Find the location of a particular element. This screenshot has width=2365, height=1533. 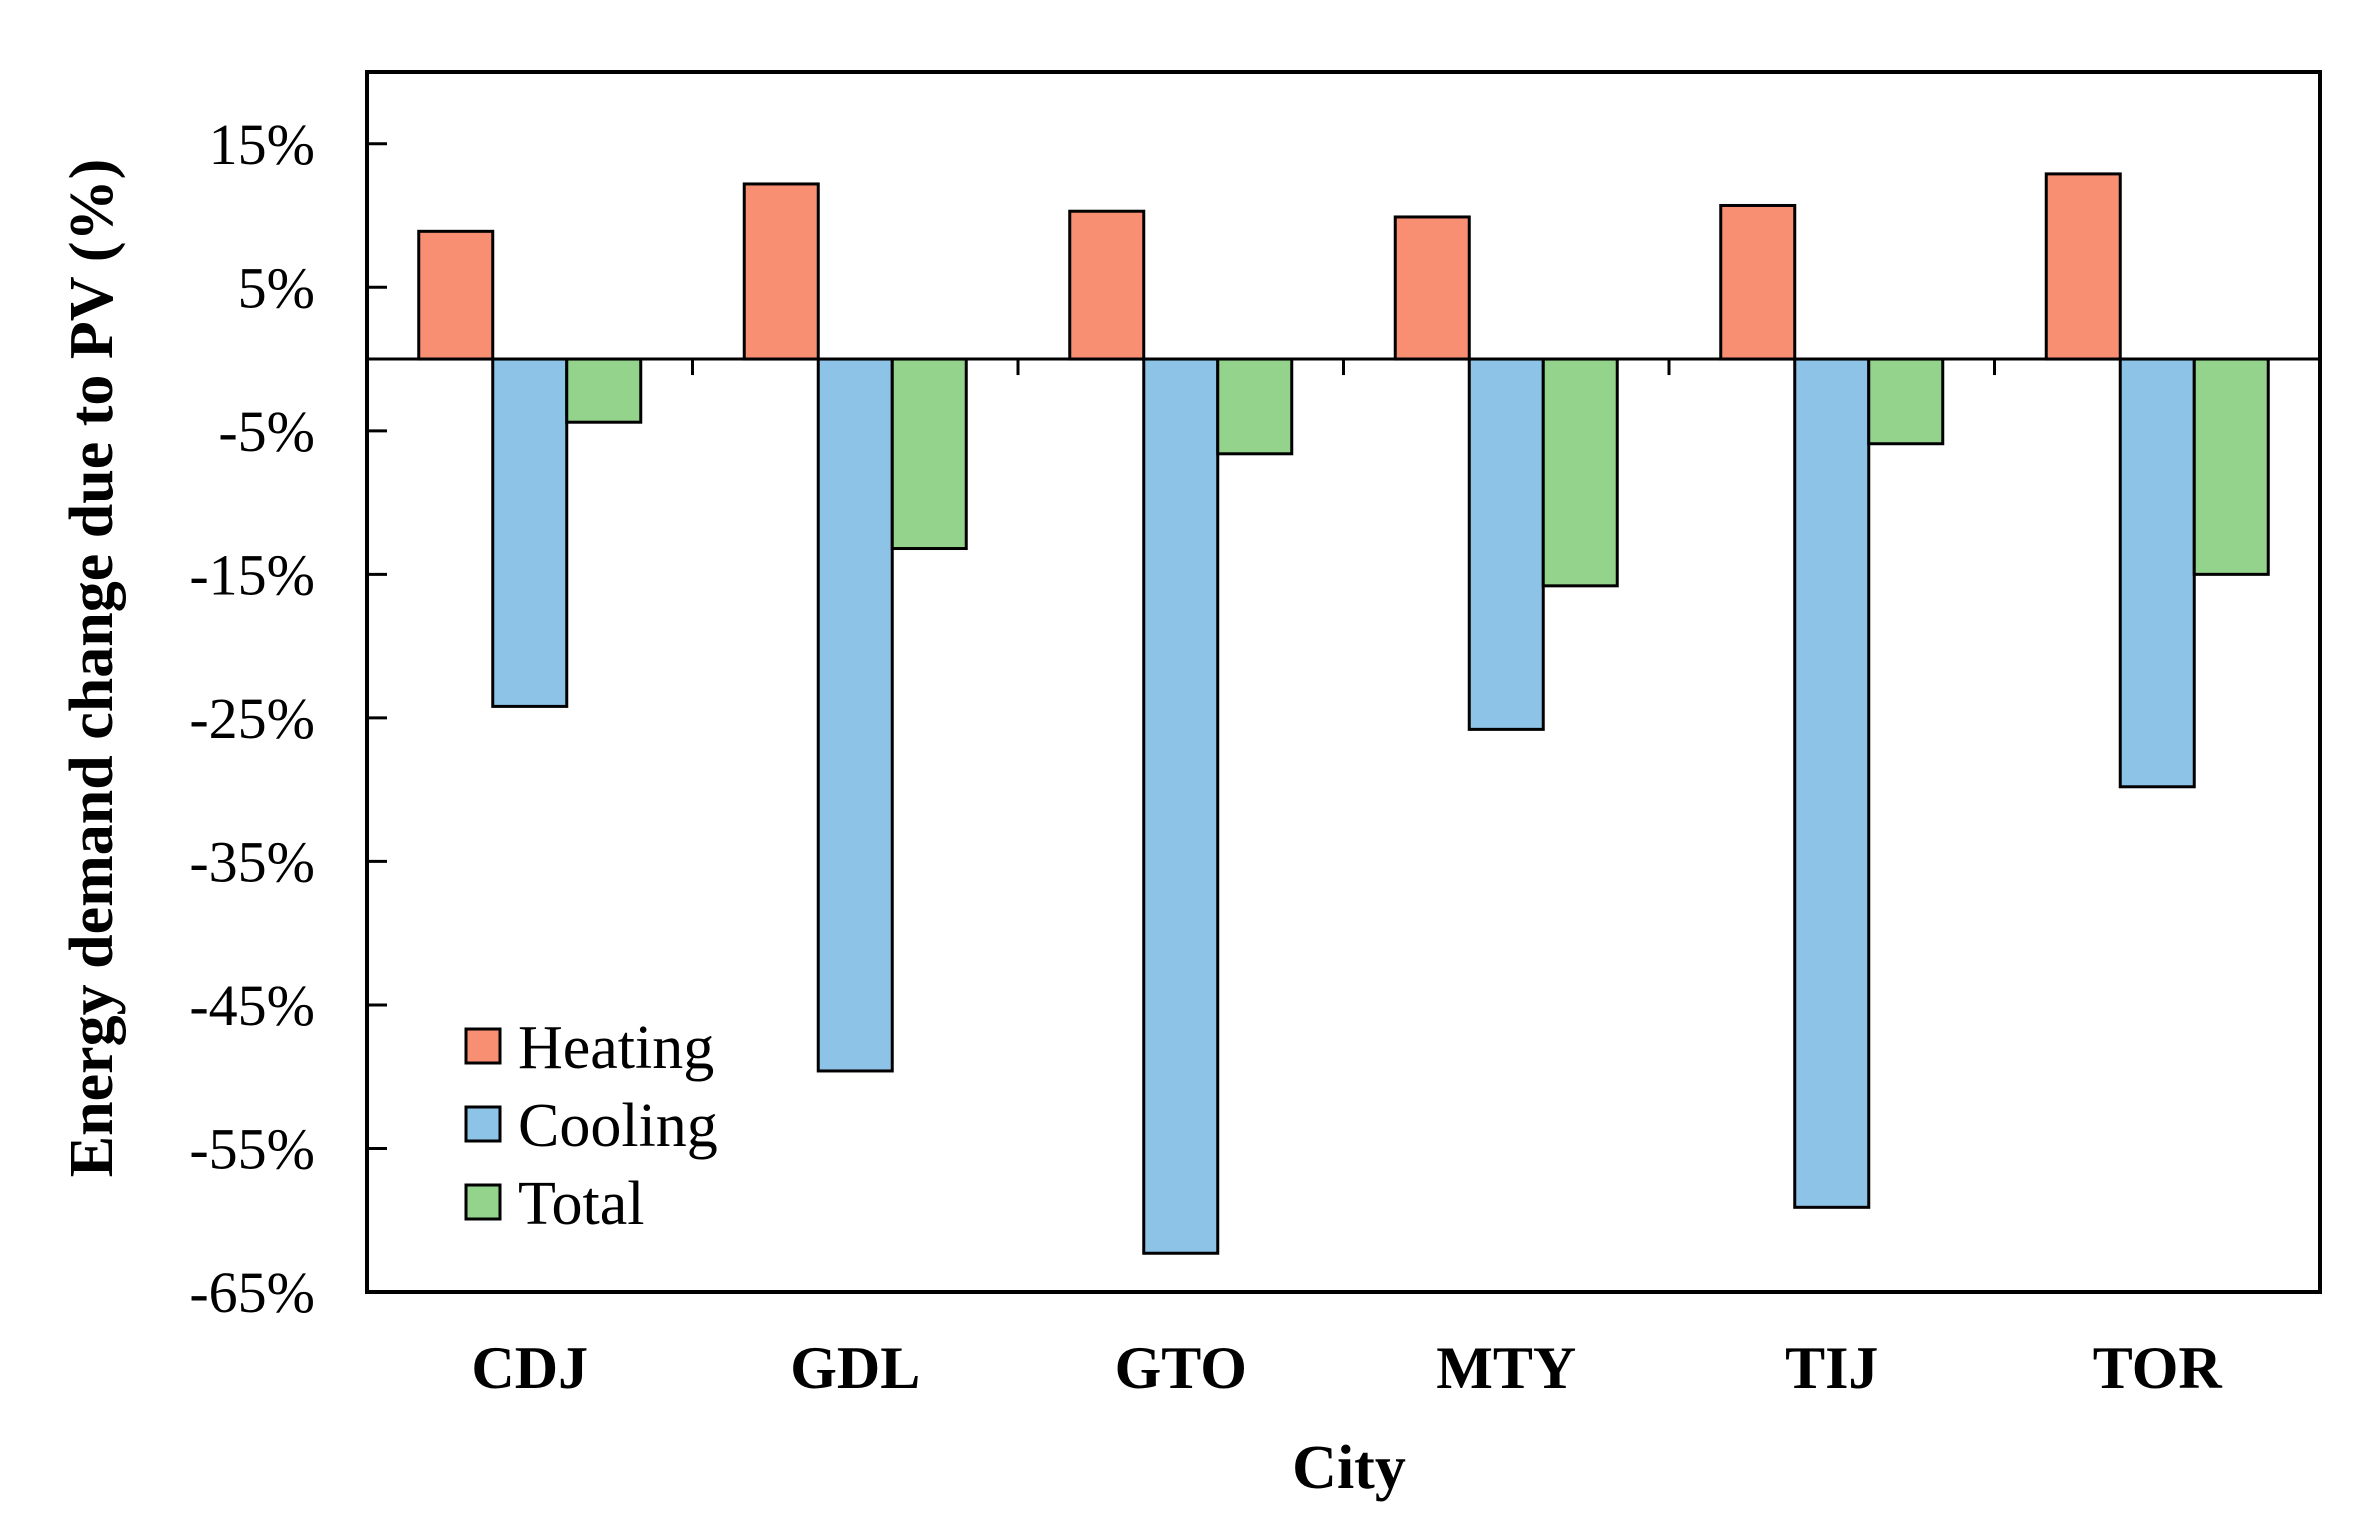

bar-total-gto is located at coordinates (1255, 406).